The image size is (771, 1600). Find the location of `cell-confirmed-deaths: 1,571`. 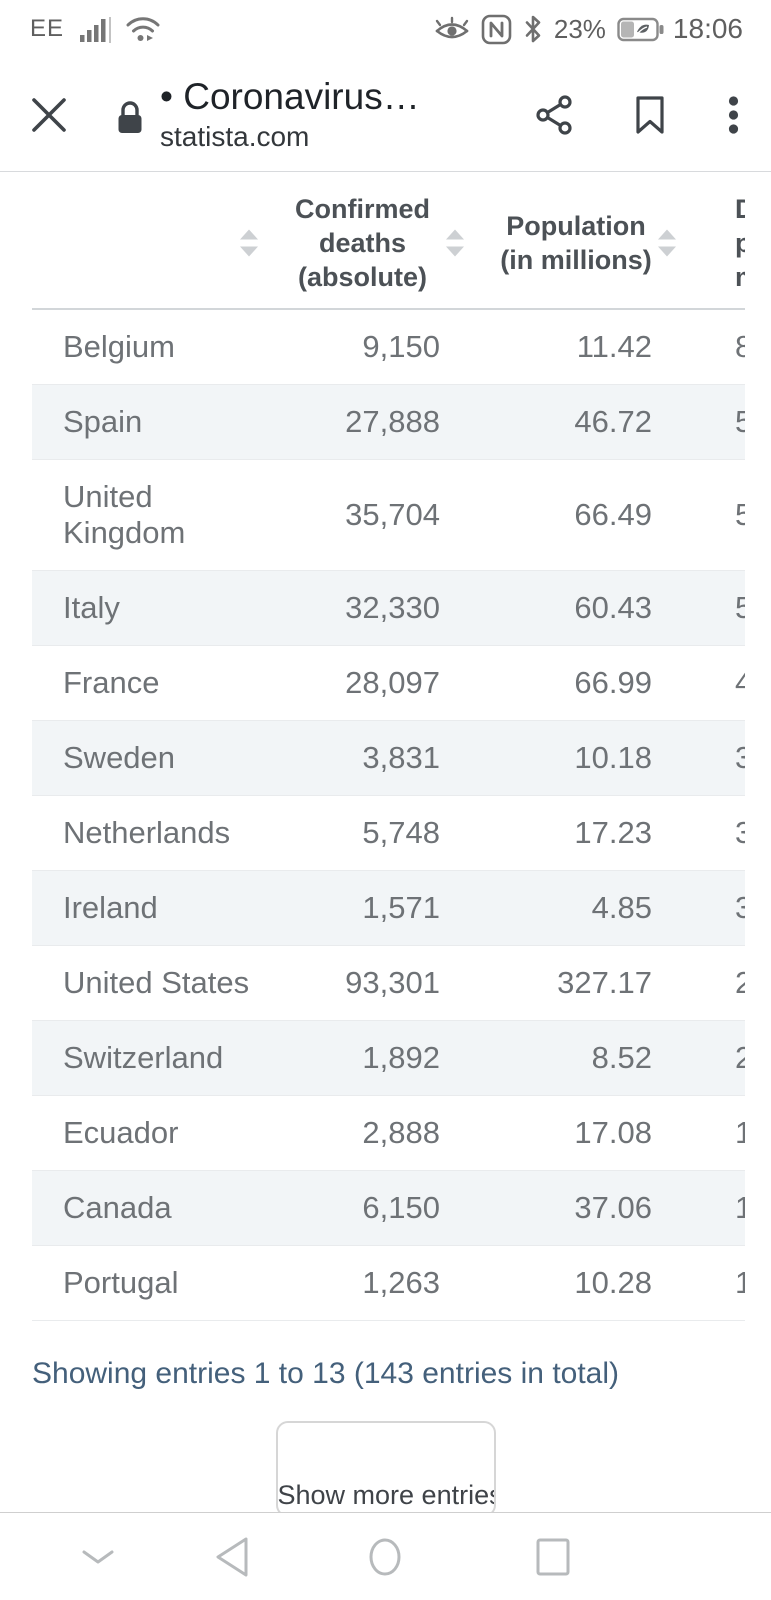

cell-confirmed-deaths: 1,571 is located at coordinates (401, 907).